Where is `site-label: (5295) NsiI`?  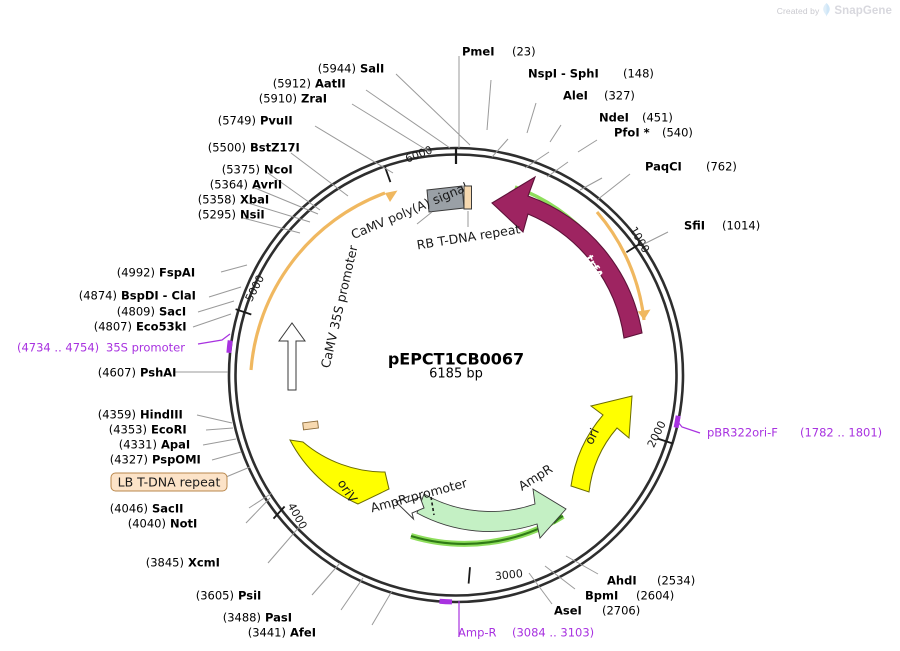
site-label: (5295) NsiI is located at coordinates (231, 215).